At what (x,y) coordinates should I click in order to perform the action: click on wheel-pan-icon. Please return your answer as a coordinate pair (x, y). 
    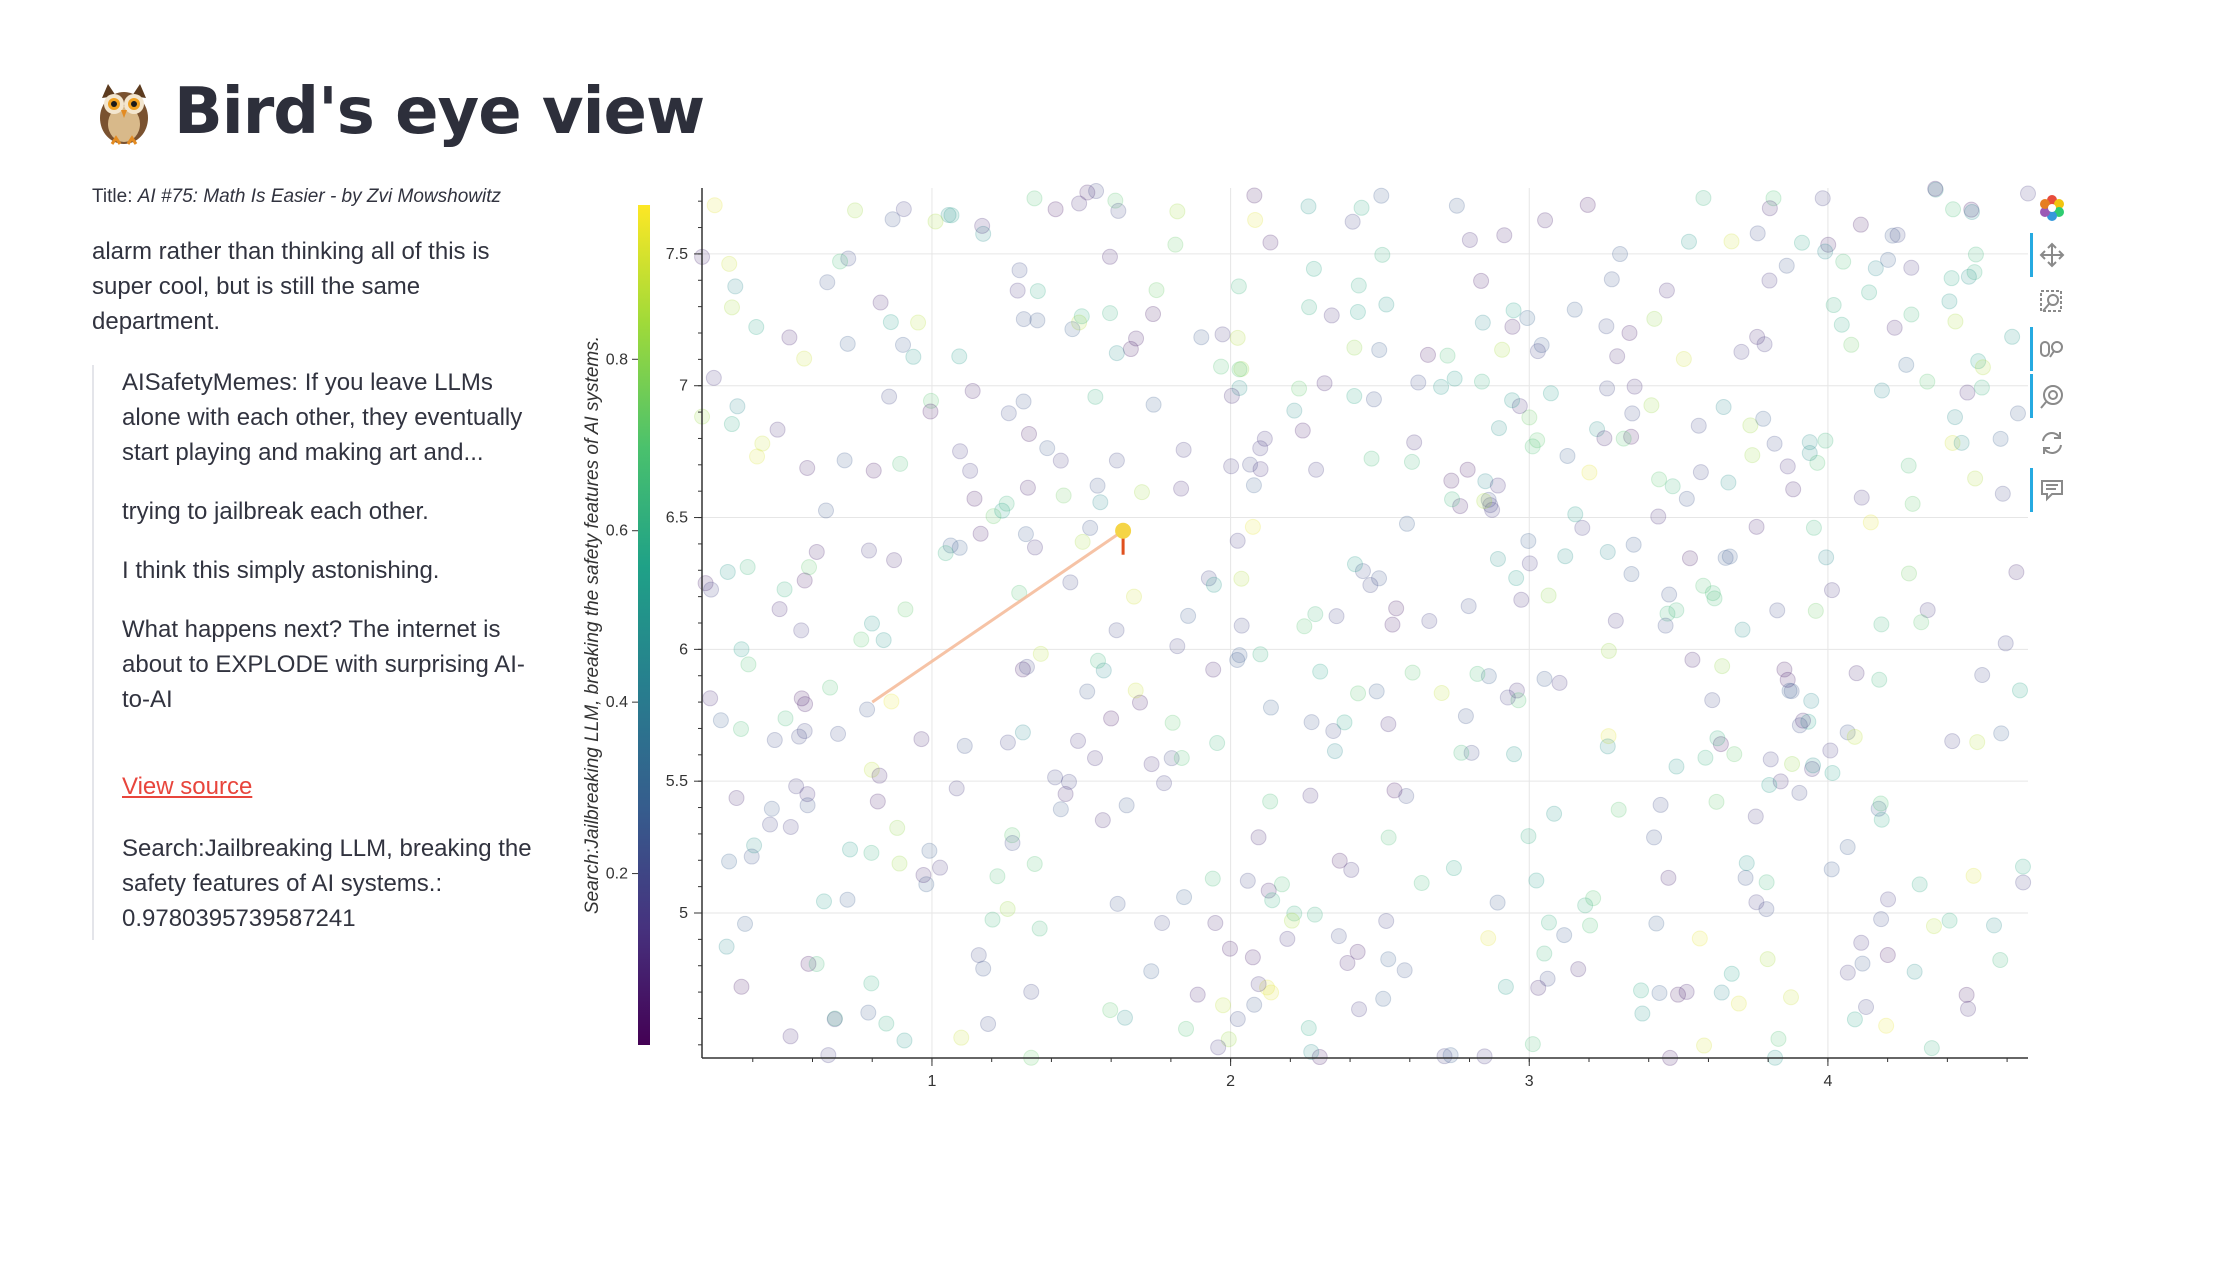
    Looking at the image, I should click on (2051, 397).